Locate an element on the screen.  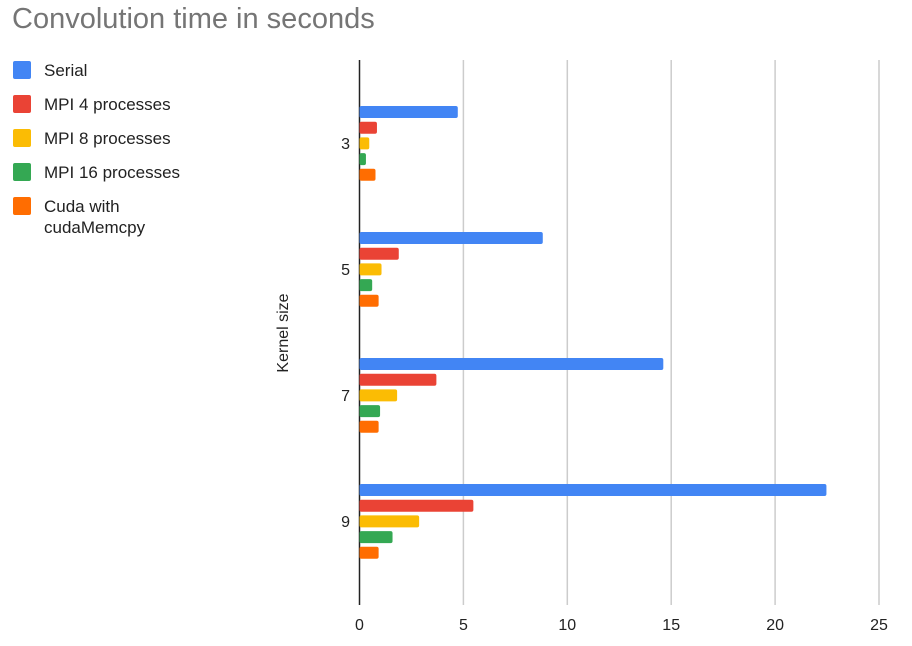
y-tick-label: 3 is located at coordinates (345, 144).